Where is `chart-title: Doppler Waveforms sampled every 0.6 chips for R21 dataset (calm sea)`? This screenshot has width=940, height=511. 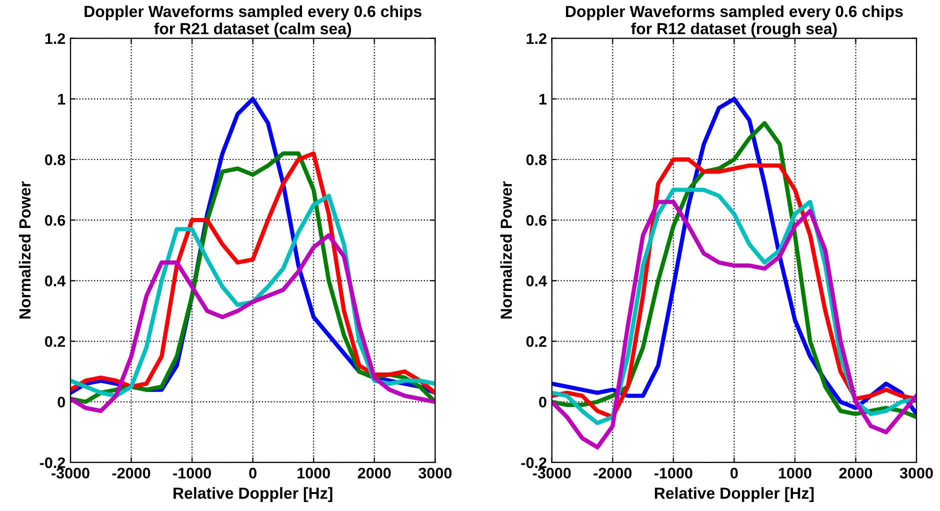
chart-title: Doppler Waveforms sampled every 0.6 chips for R21 dataset (calm sea) is located at coordinates (253, 21).